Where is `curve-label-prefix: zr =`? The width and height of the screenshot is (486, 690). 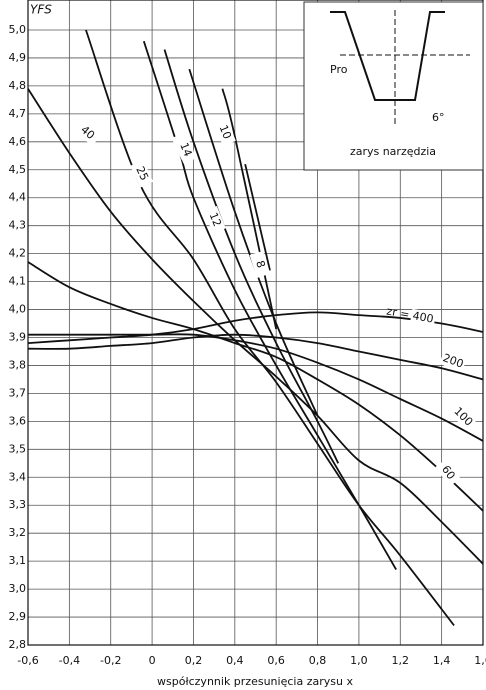 curve-label-prefix: zr = is located at coordinates (398, 313).